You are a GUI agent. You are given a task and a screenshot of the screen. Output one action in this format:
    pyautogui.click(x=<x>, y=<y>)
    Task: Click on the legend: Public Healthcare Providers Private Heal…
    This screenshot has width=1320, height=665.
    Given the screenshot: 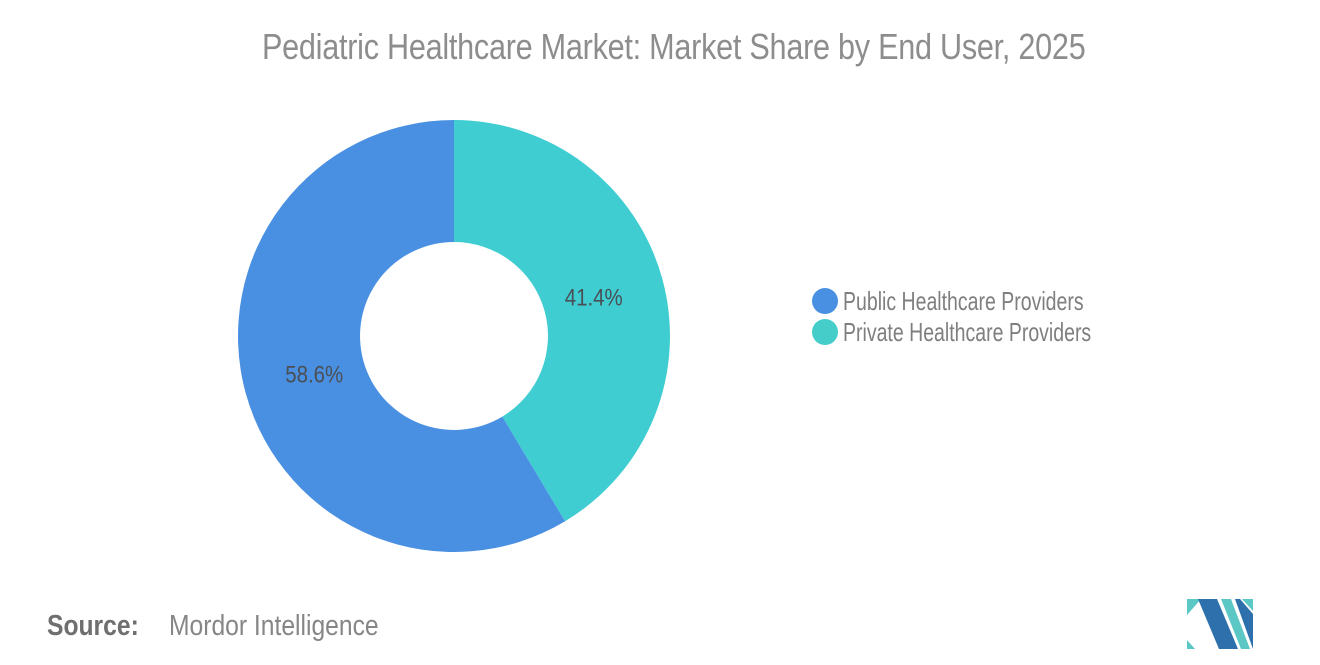 What is the action you would take?
    pyautogui.click(x=993, y=317)
    